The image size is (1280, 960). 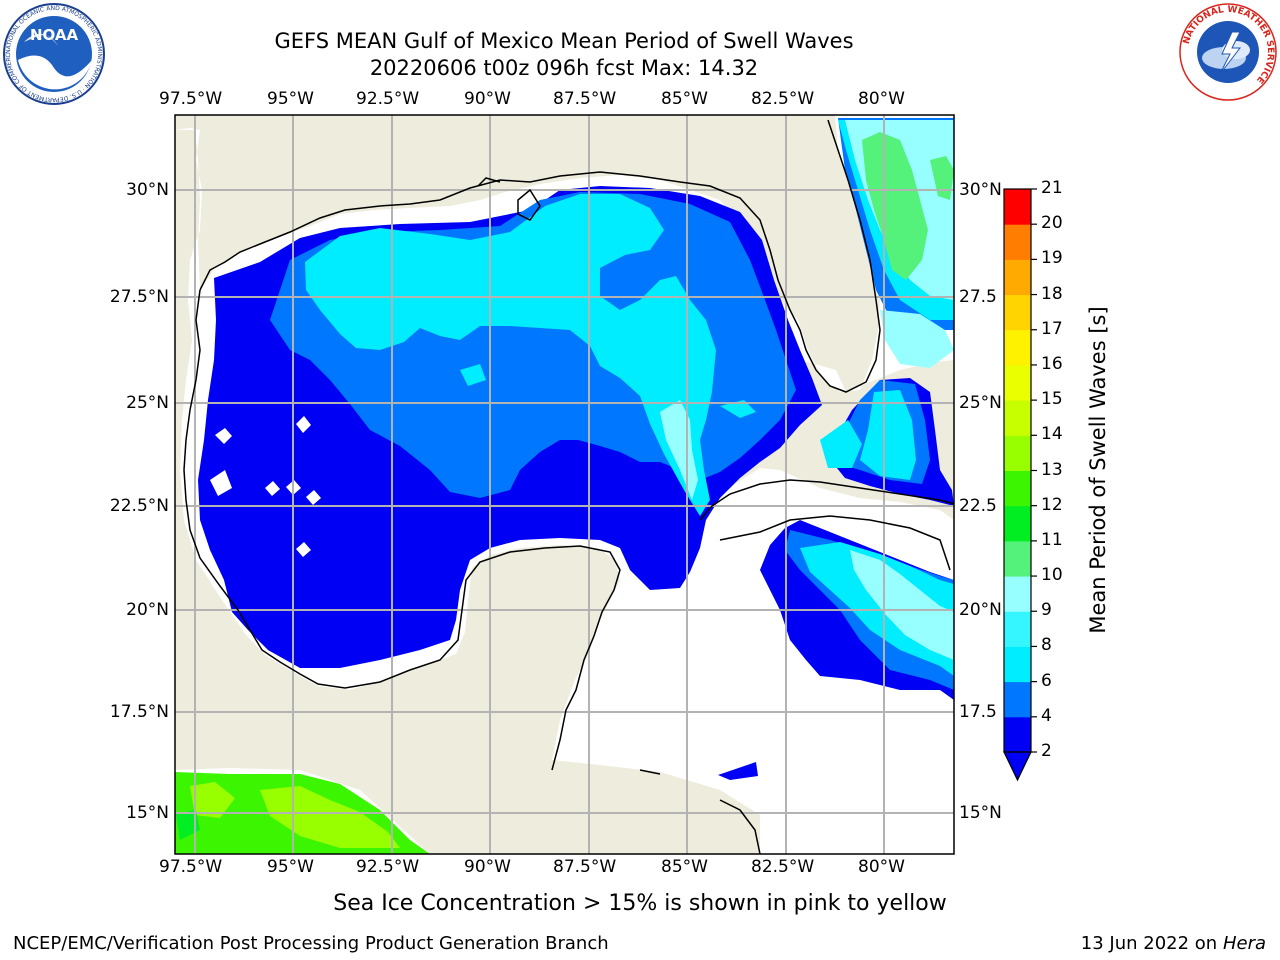 What do you see at coordinates (191, 99) in the screenshot?
I see `lon-label-top: 97.5°W` at bounding box center [191, 99].